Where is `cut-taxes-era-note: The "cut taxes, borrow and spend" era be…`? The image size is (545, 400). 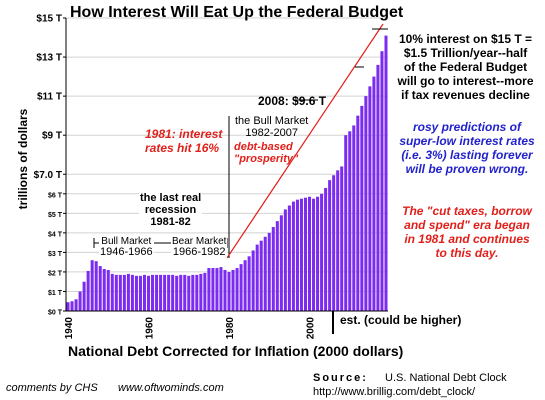 cut-taxes-era-note: The "cut taxes, borrow and spend" era be… is located at coordinates (467, 232).